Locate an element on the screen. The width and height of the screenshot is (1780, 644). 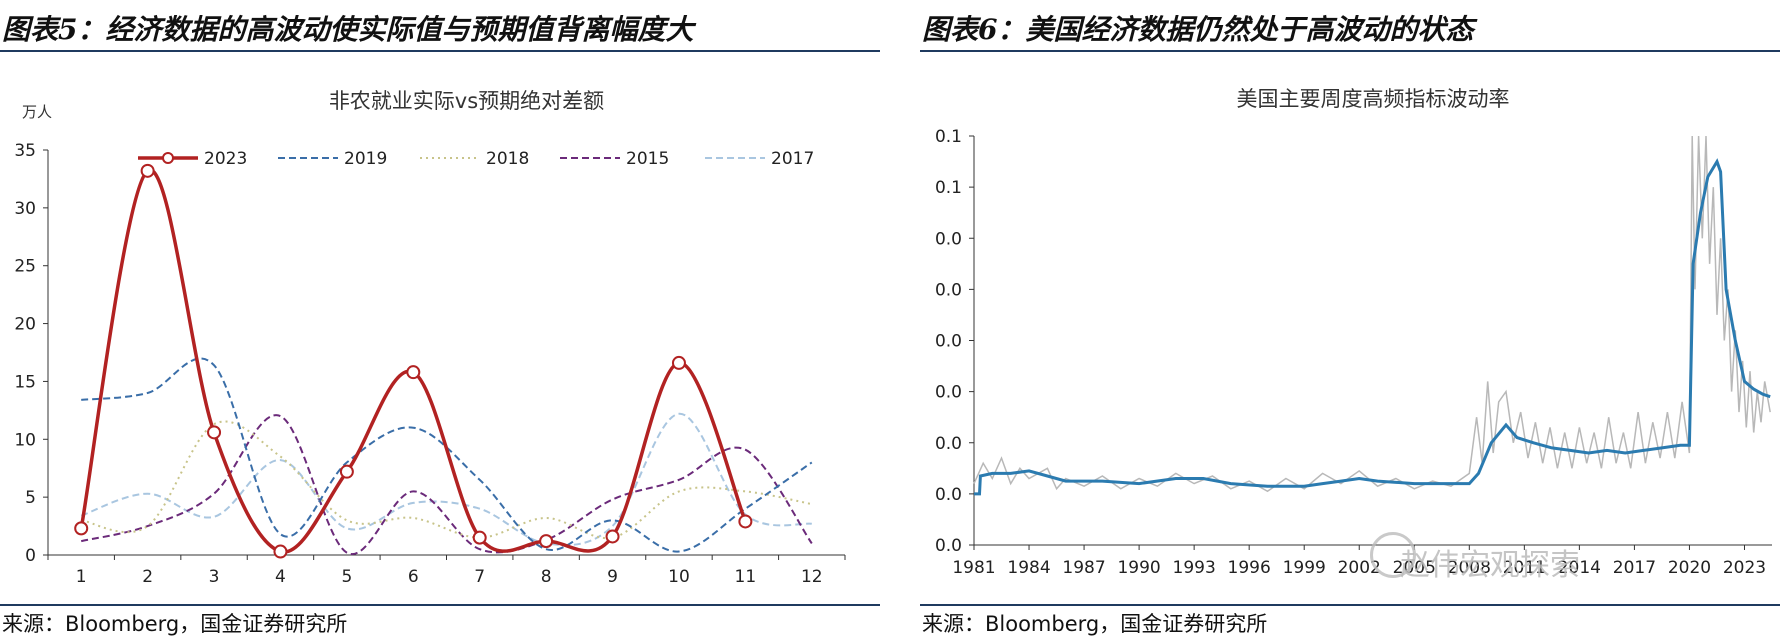
y-tick-label: 5 is located at coordinates (30, 498).